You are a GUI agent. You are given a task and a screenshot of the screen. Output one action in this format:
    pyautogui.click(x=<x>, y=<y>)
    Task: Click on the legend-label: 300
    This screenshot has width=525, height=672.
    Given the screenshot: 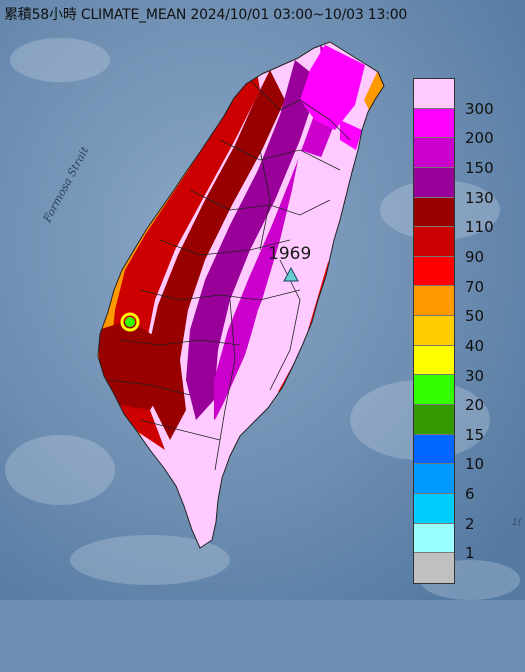 What is the action you would take?
    pyautogui.click(x=479, y=108)
    